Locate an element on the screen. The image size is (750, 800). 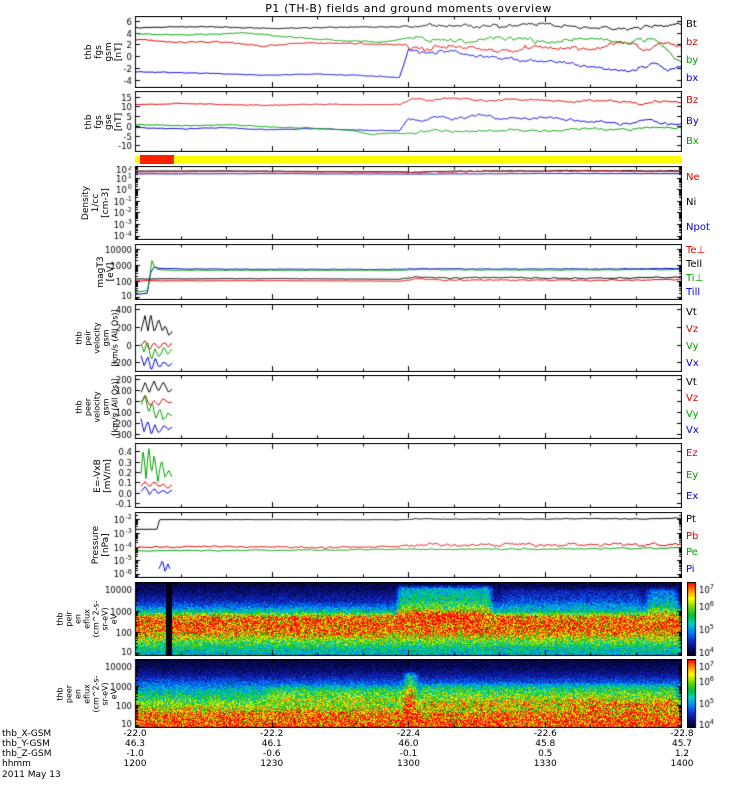
panel-efield is located at coordinates (388, 475).